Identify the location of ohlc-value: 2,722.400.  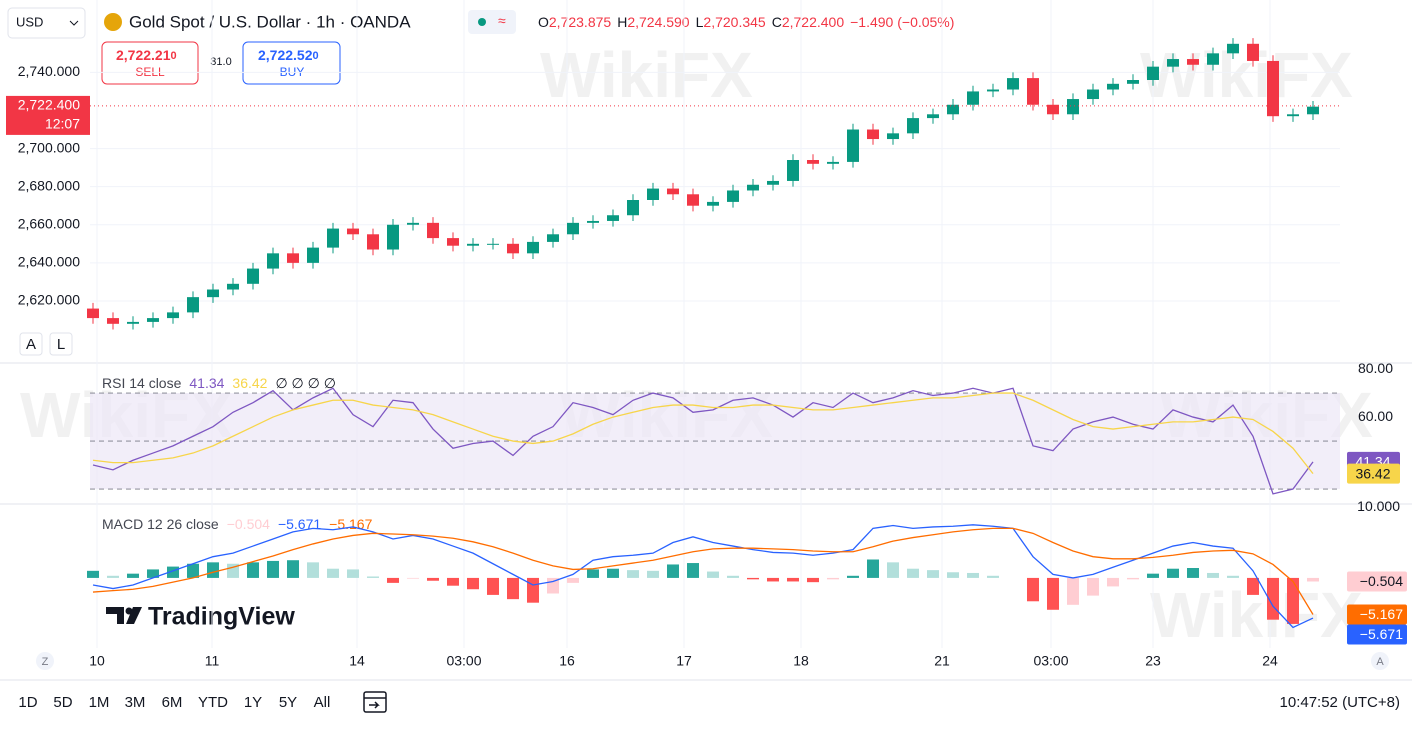
(813, 22).